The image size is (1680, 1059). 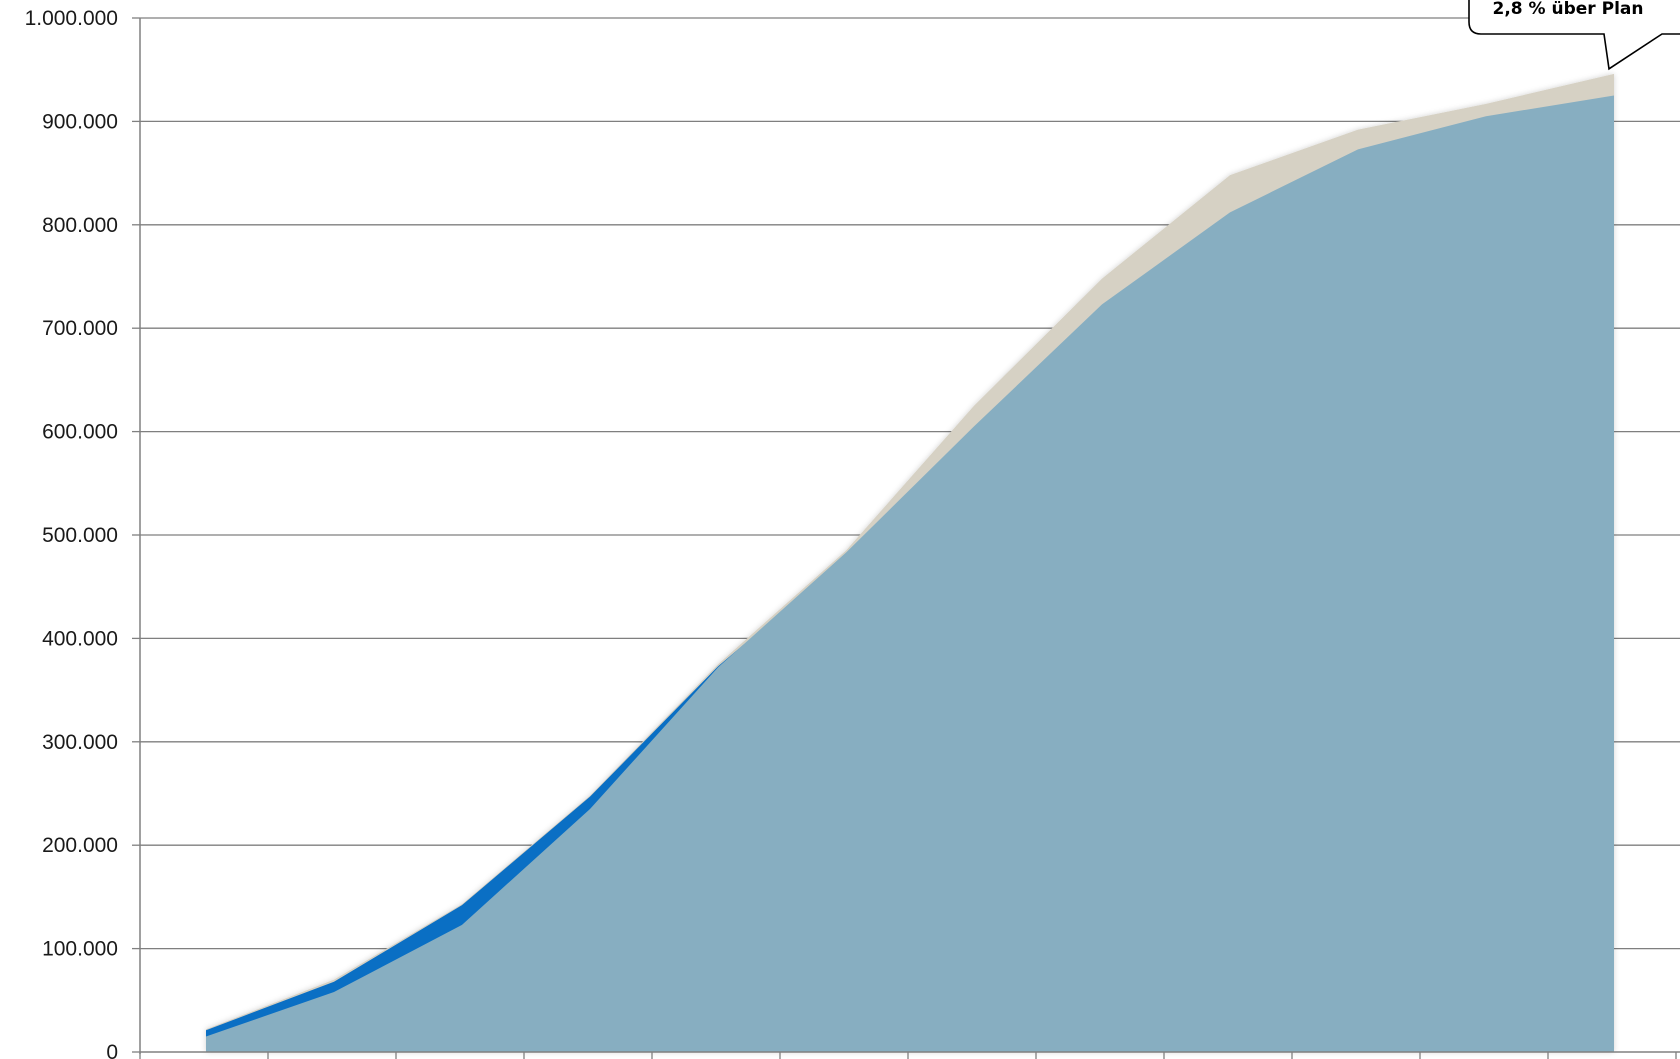 What do you see at coordinates (71, 18) in the screenshot?
I see `y-tick-label-10: 1.000.000` at bounding box center [71, 18].